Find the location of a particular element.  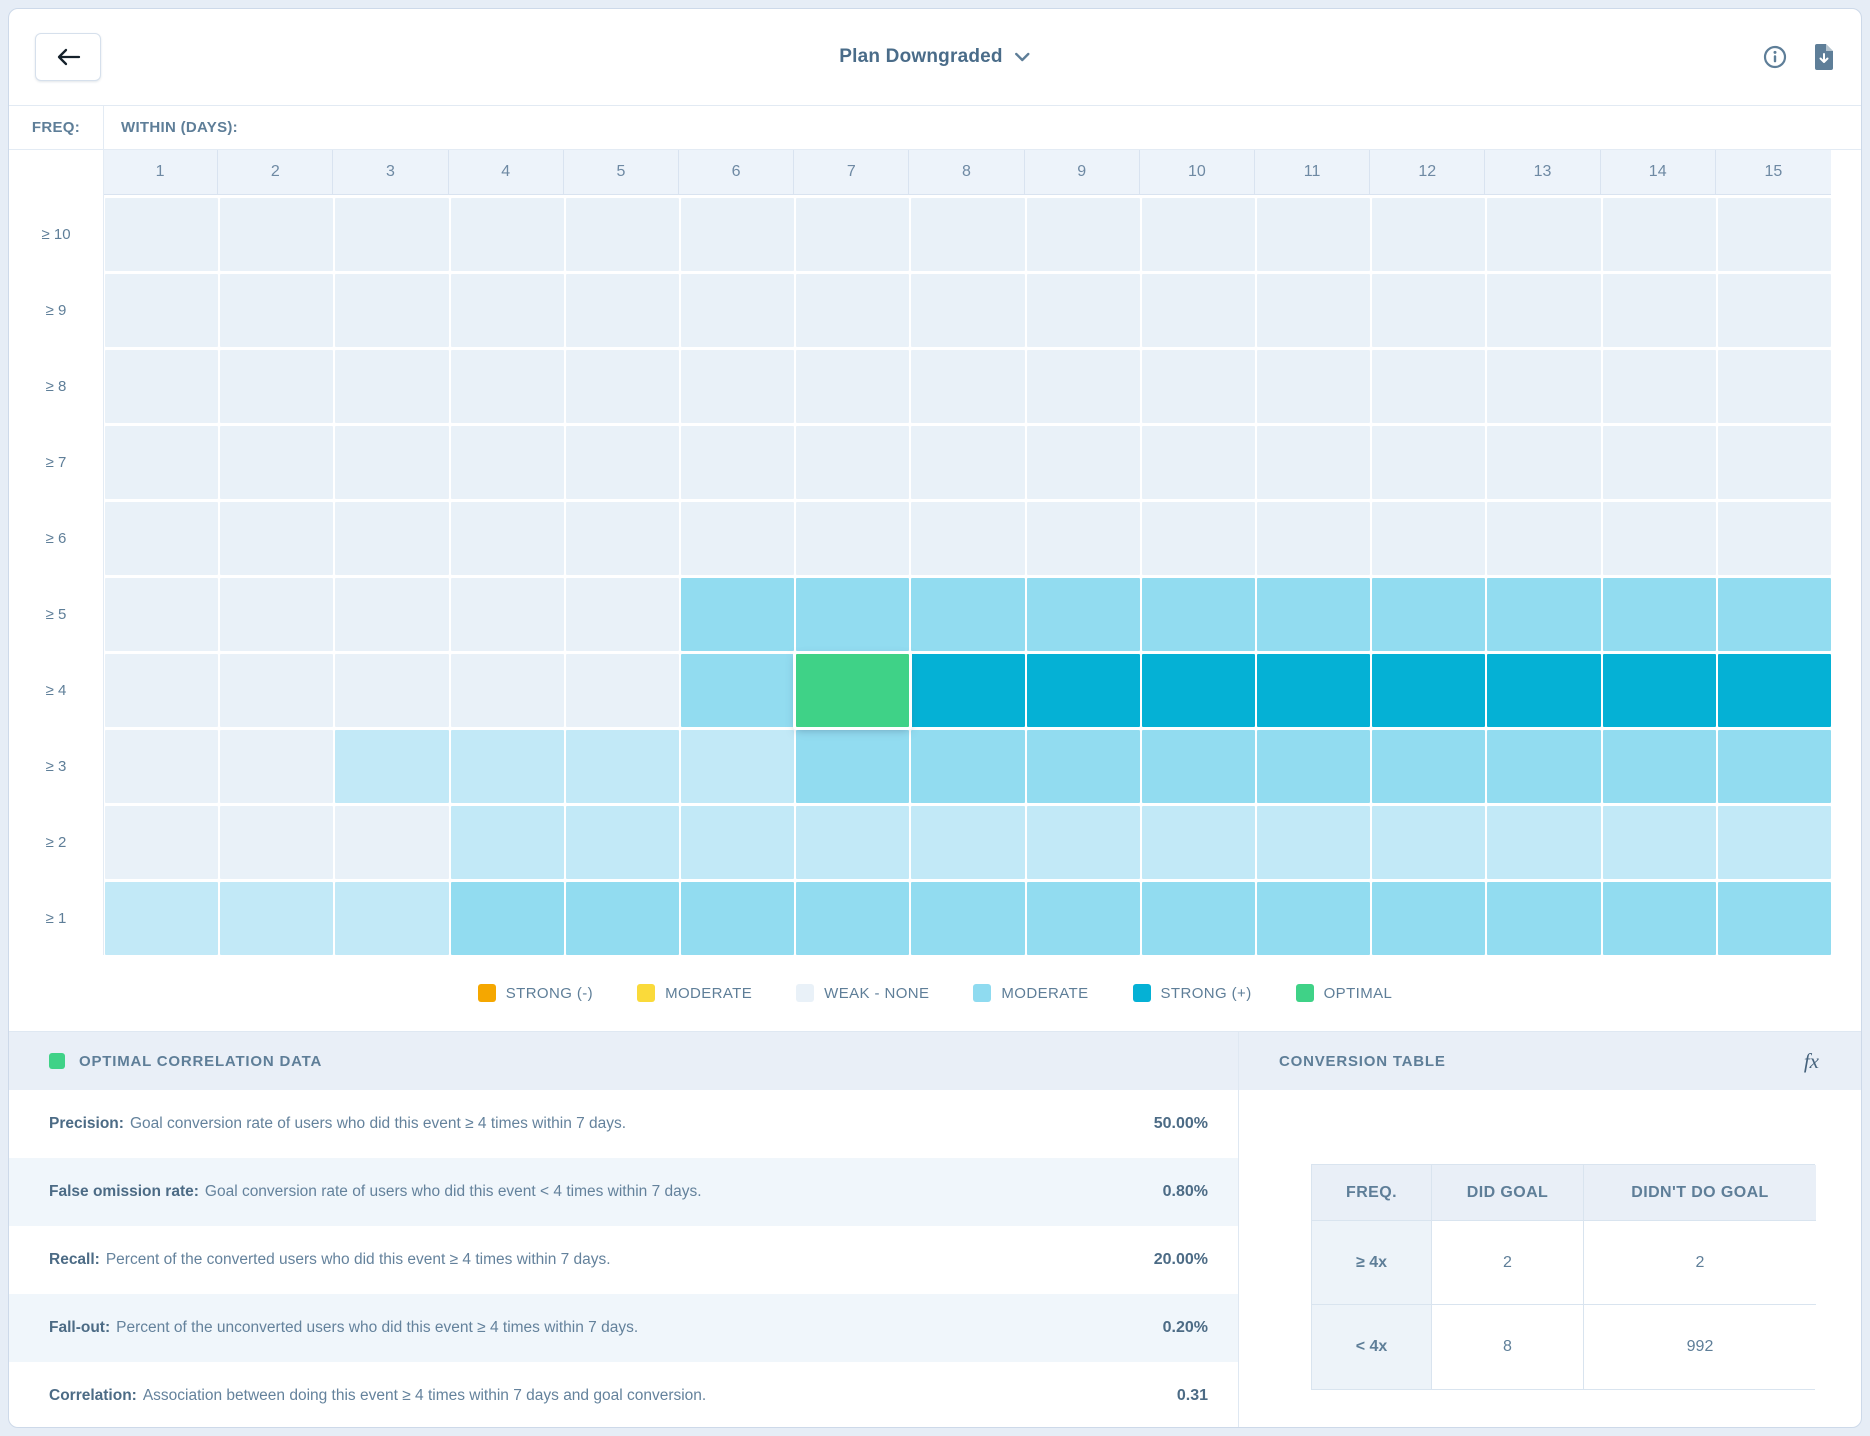

info-icon is located at coordinates (1775, 57).